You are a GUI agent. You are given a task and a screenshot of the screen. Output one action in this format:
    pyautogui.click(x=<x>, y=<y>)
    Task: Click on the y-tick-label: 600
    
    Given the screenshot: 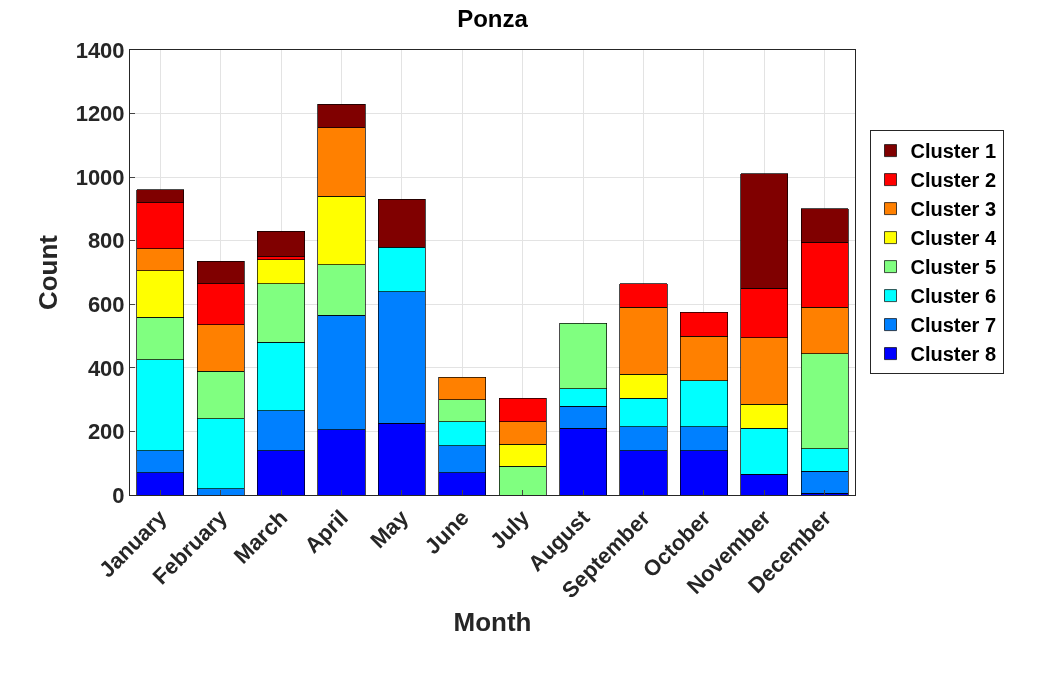 What is the action you would take?
    pyautogui.click(x=106, y=304)
    